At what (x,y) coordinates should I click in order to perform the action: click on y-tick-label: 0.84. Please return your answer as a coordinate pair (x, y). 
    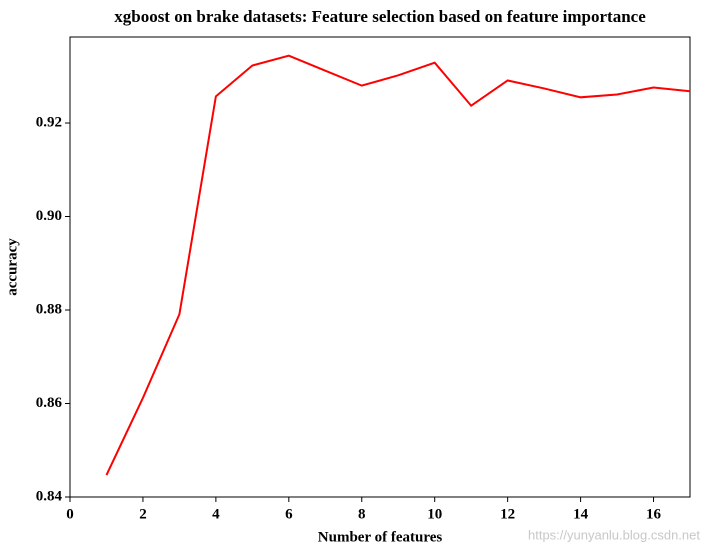
    Looking at the image, I should click on (49, 496).